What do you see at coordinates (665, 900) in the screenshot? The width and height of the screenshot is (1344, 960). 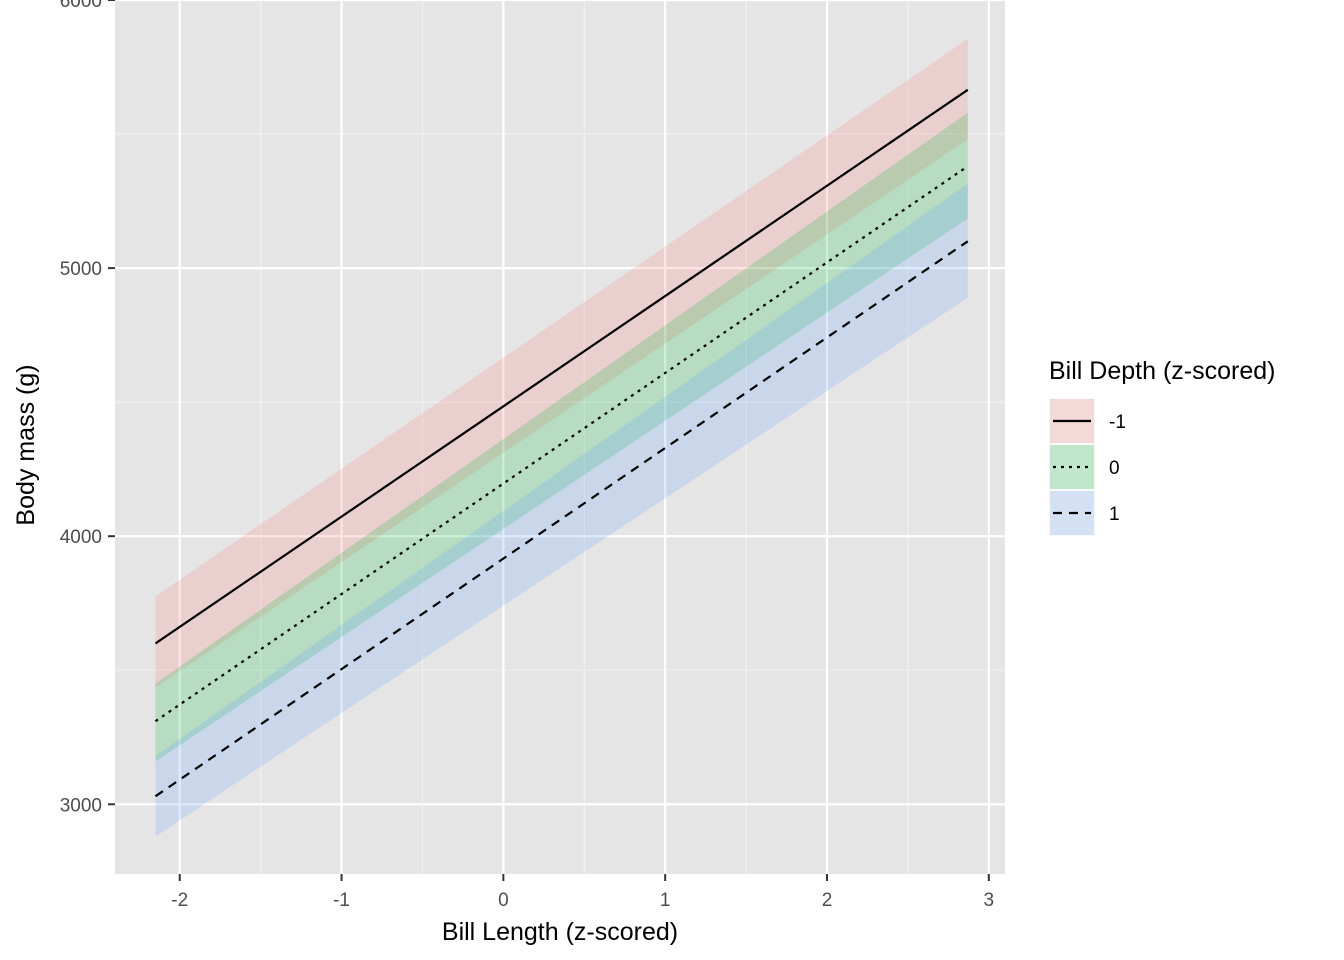 I see `x-tick-label: 1` at bounding box center [665, 900].